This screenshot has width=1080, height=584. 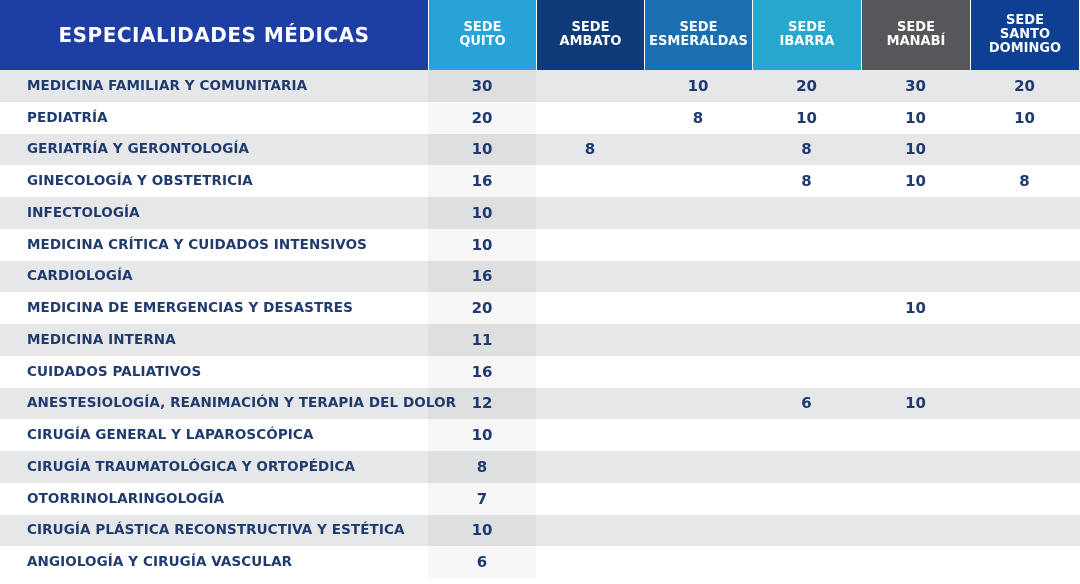 I want to click on sede-esmeraldas-label: SEDE ESMERALDAS, so click(x=698, y=34).